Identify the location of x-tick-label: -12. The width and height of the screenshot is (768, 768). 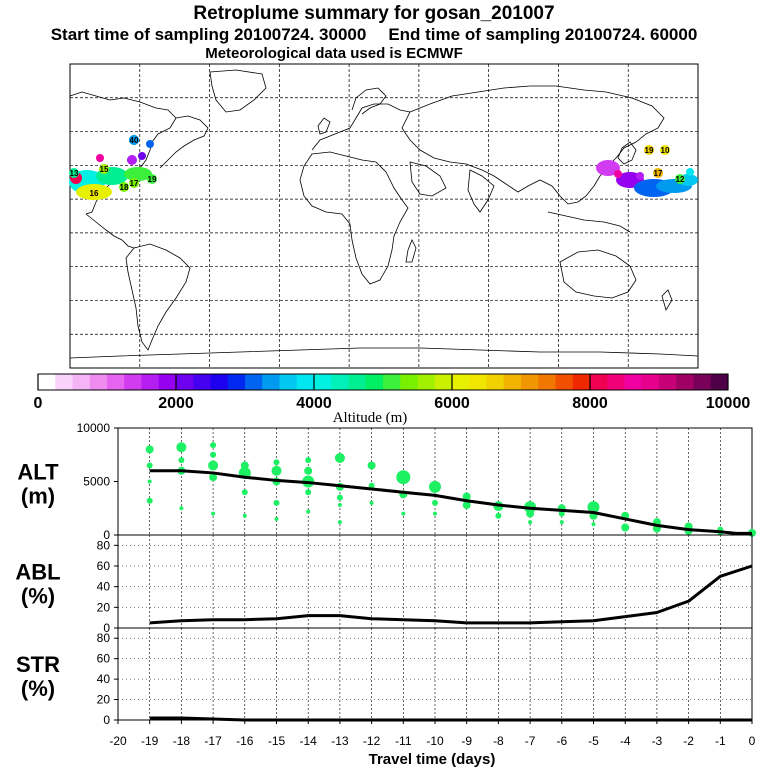
(372, 741).